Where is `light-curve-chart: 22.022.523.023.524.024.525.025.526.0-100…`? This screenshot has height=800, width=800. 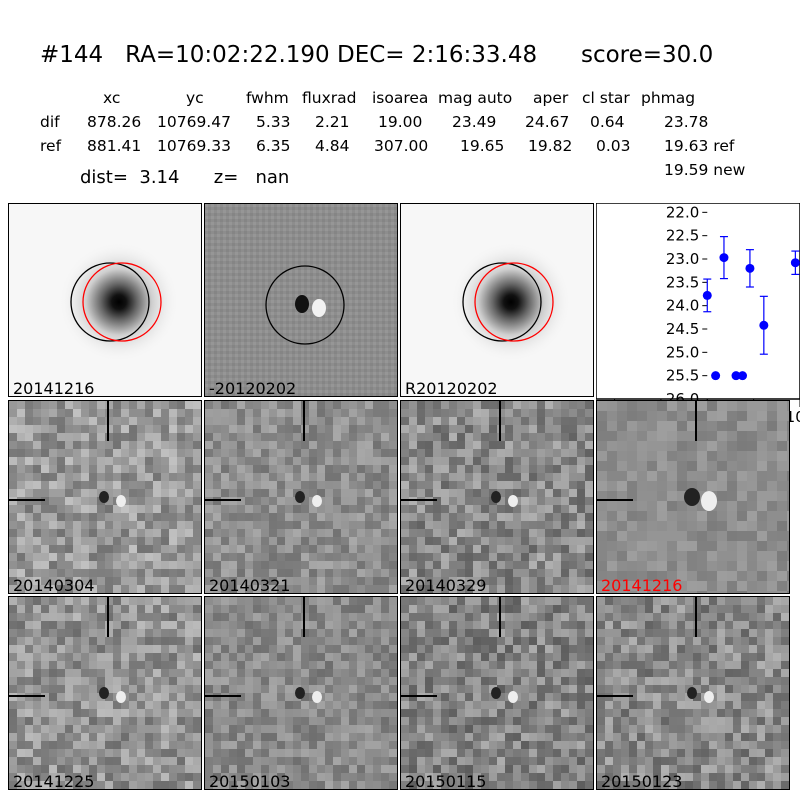 light-curve-chart: 22.022.523.023.524.024.525.025.526.0-100… is located at coordinates (698, 315).